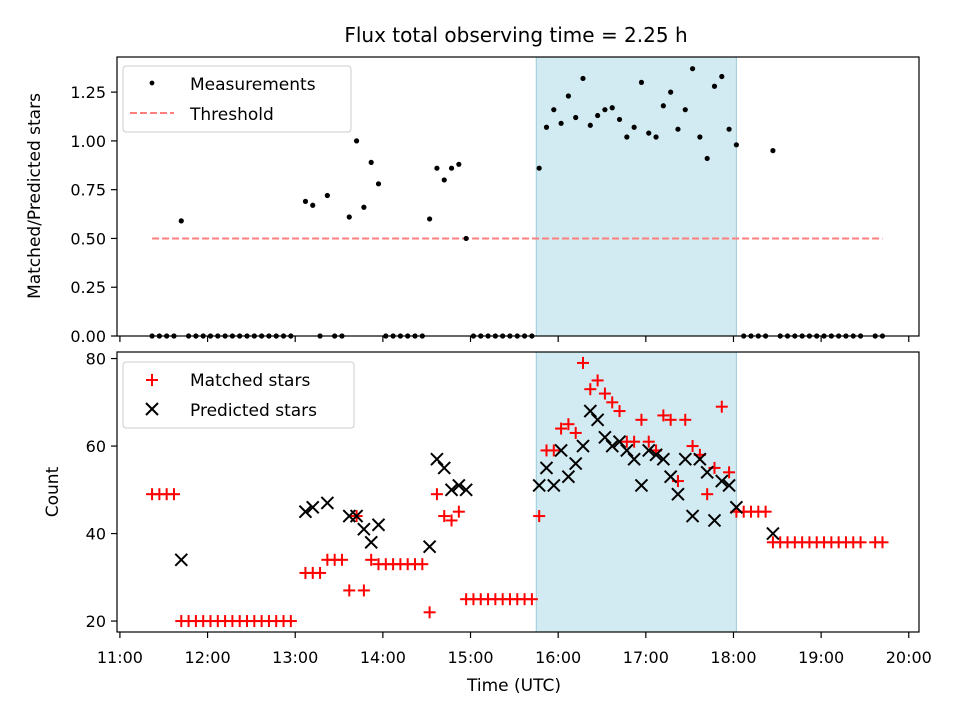  I want to click on x-tick-label: 11:00, so click(120, 657).